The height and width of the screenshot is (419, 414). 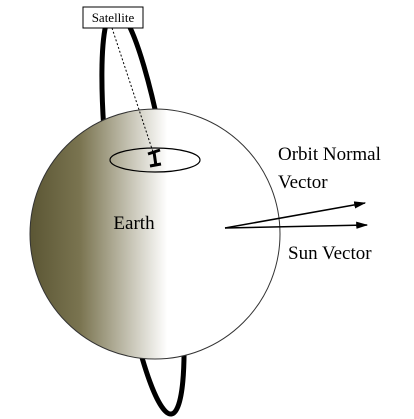 What do you see at coordinates (295, 215) in the screenshot?
I see `orbit-normal-arrow` at bounding box center [295, 215].